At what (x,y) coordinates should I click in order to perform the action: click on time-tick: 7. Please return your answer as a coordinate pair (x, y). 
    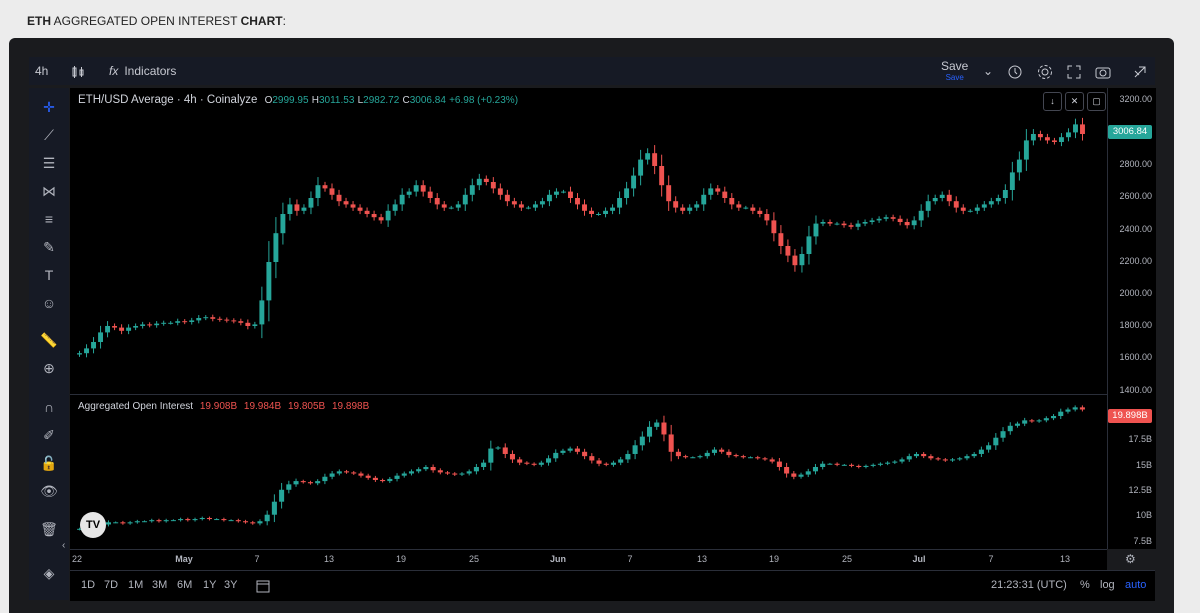
    Looking at the image, I should click on (630, 559).